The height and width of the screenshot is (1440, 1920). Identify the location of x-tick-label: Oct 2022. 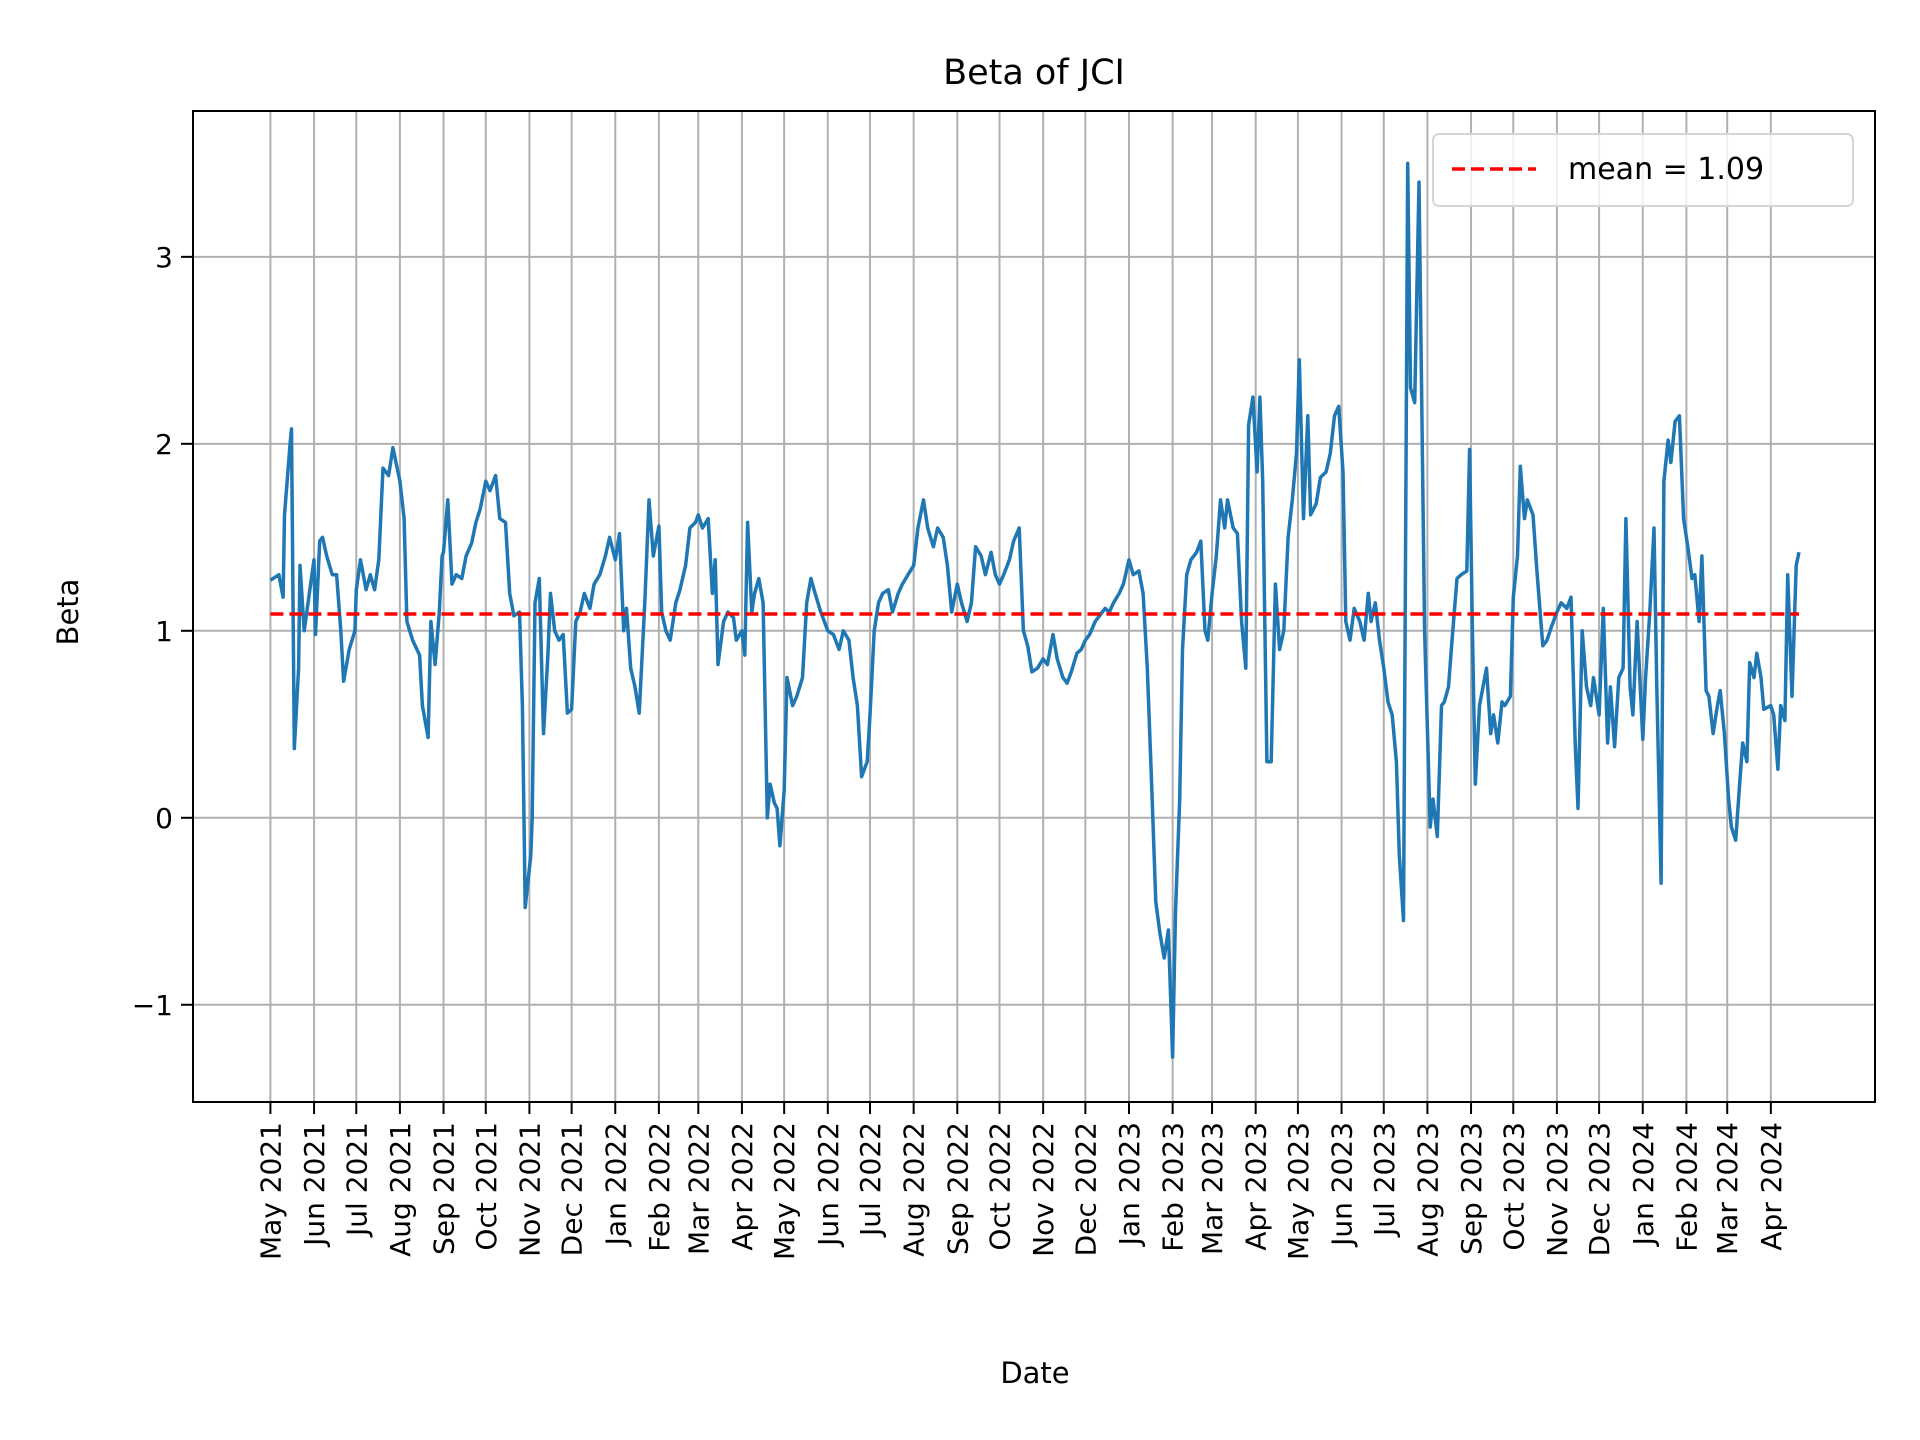
(1000, 1186).